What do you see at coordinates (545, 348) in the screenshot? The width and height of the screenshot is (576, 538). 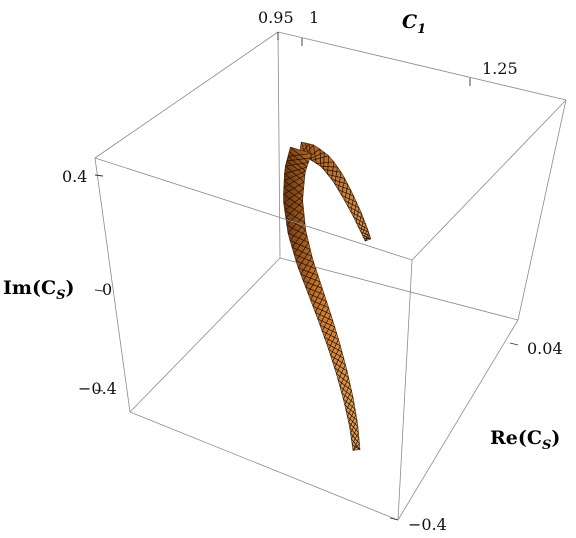 I see `y-tick-label: 0.04` at bounding box center [545, 348].